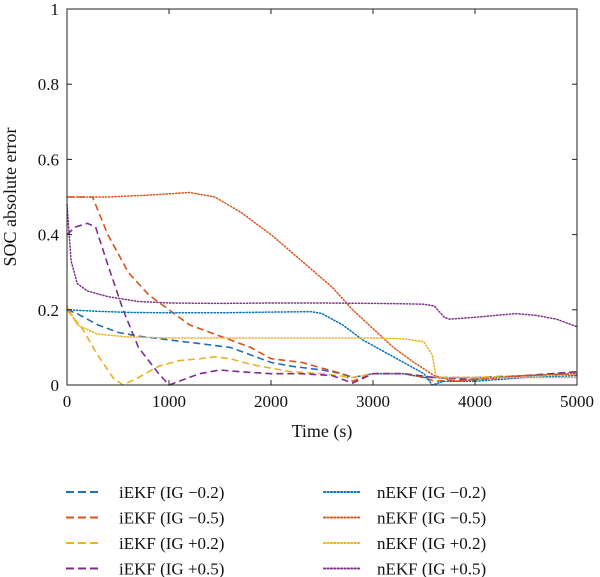 The height and width of the screenshot is (577, 600). Describe the element at coordinates (171, 543) in the screenshot. I see `legend-label: iEKF (IG +0.2)` at that location.